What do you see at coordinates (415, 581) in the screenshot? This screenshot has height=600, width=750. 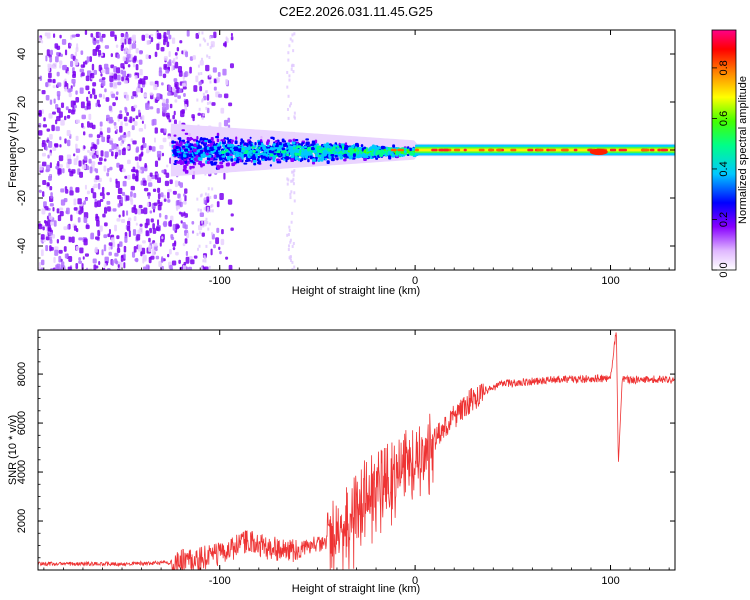 I see `snr-xtick-label: 0` at bounding box center [415, 581].